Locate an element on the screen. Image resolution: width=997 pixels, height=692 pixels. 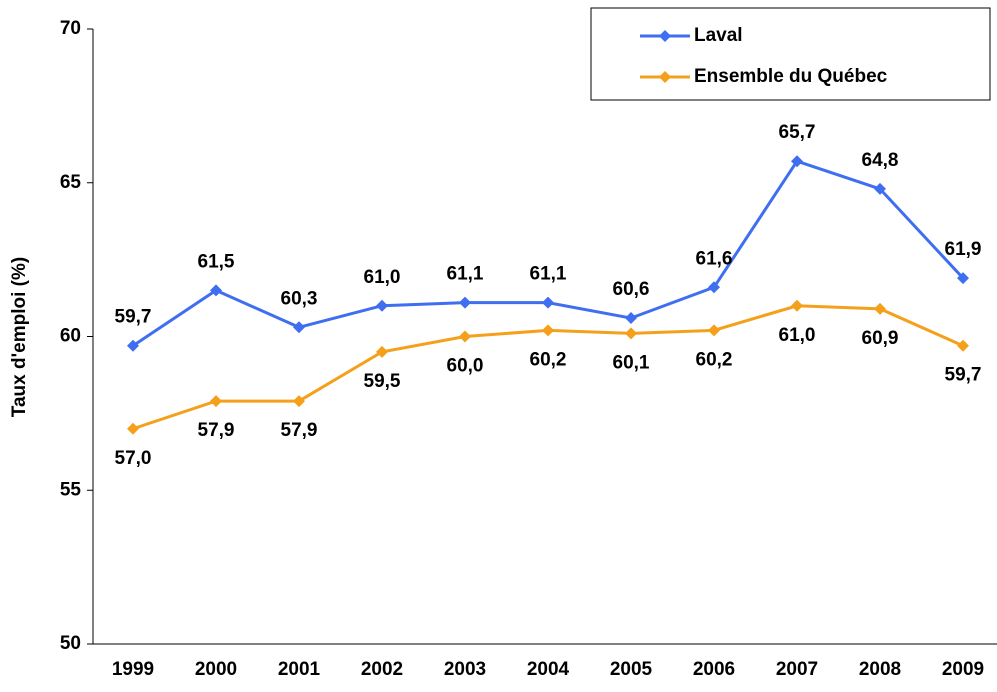
legend-label: Laval is located at coordinates (718, 35).